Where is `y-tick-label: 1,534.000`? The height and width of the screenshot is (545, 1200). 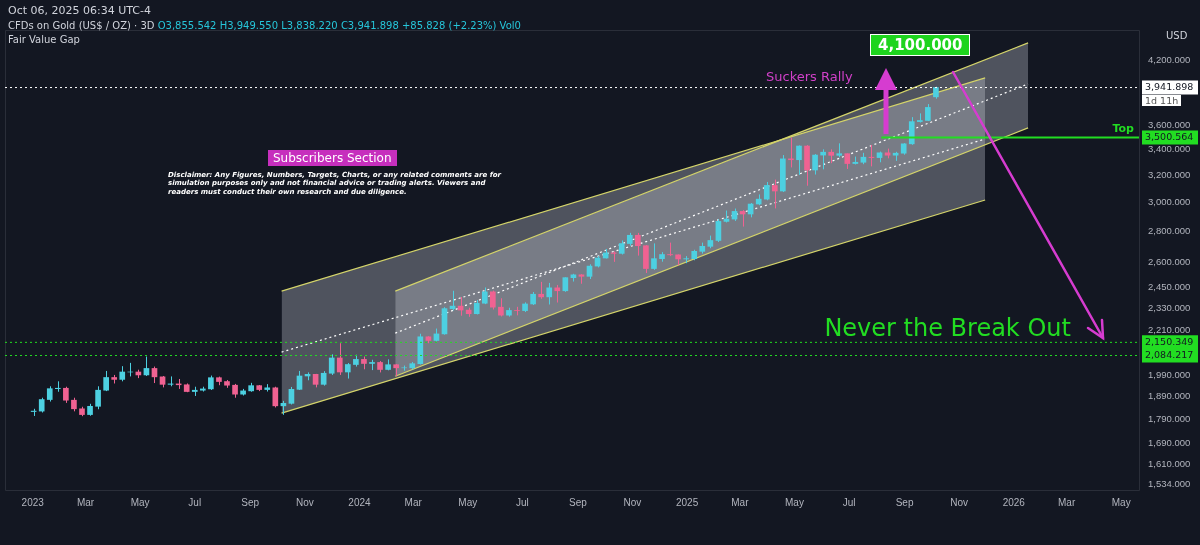 y-tick-label: 1,534.000 is located at coordinates (1169, 483).